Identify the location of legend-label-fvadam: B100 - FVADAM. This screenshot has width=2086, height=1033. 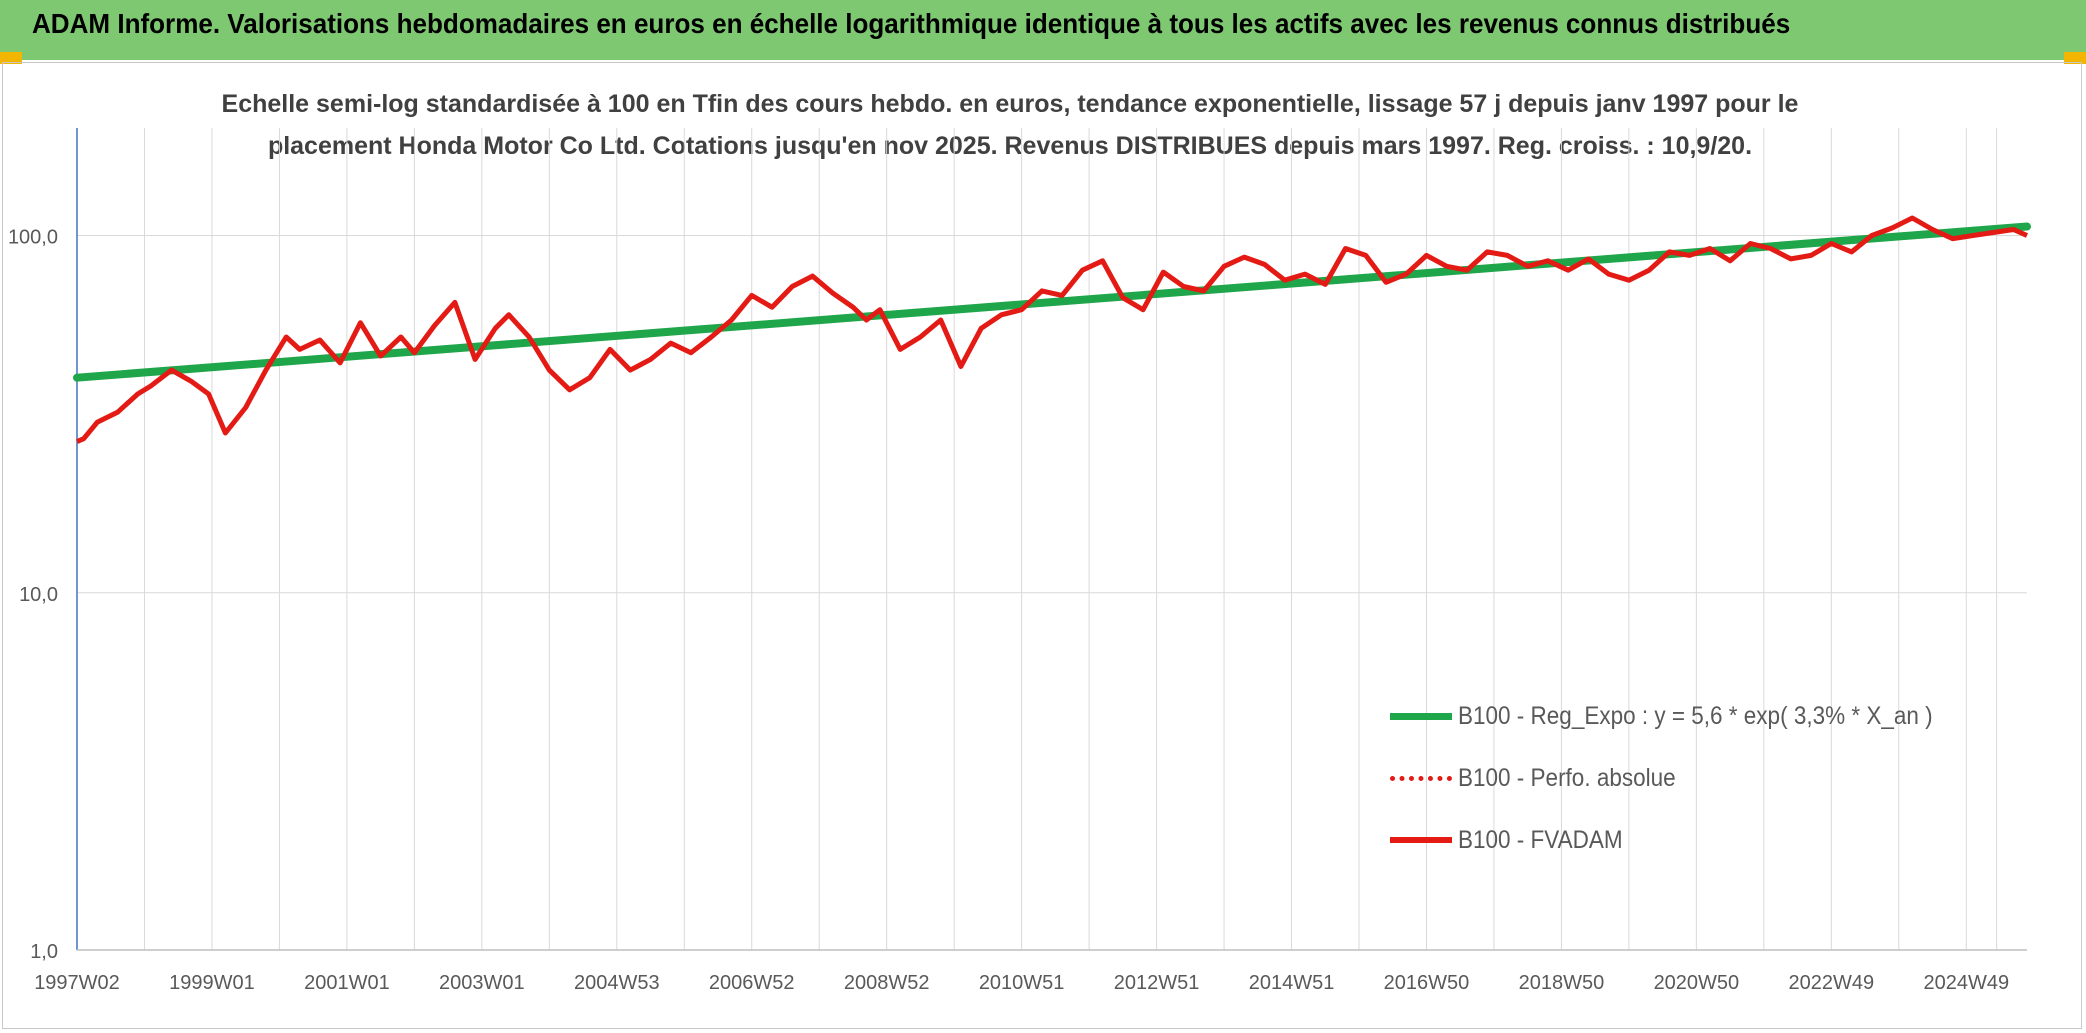
(1540, 839).